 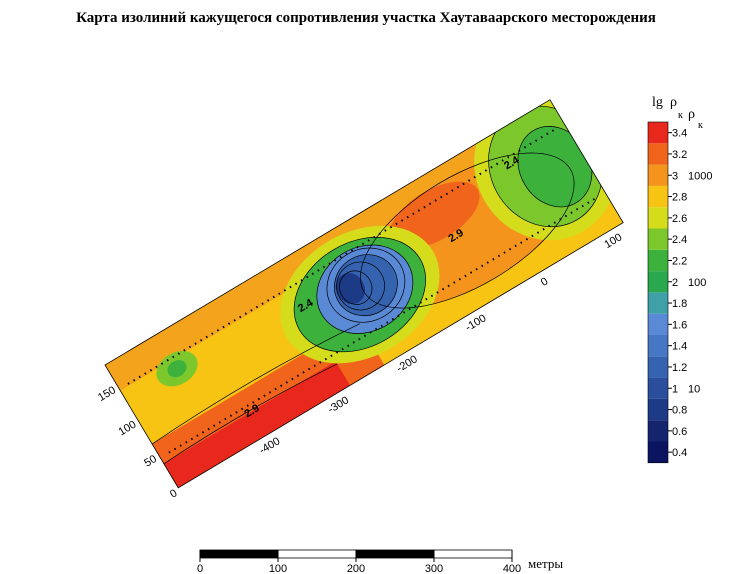 I want to click on scale-label: 0, so click(x=200, y=568).